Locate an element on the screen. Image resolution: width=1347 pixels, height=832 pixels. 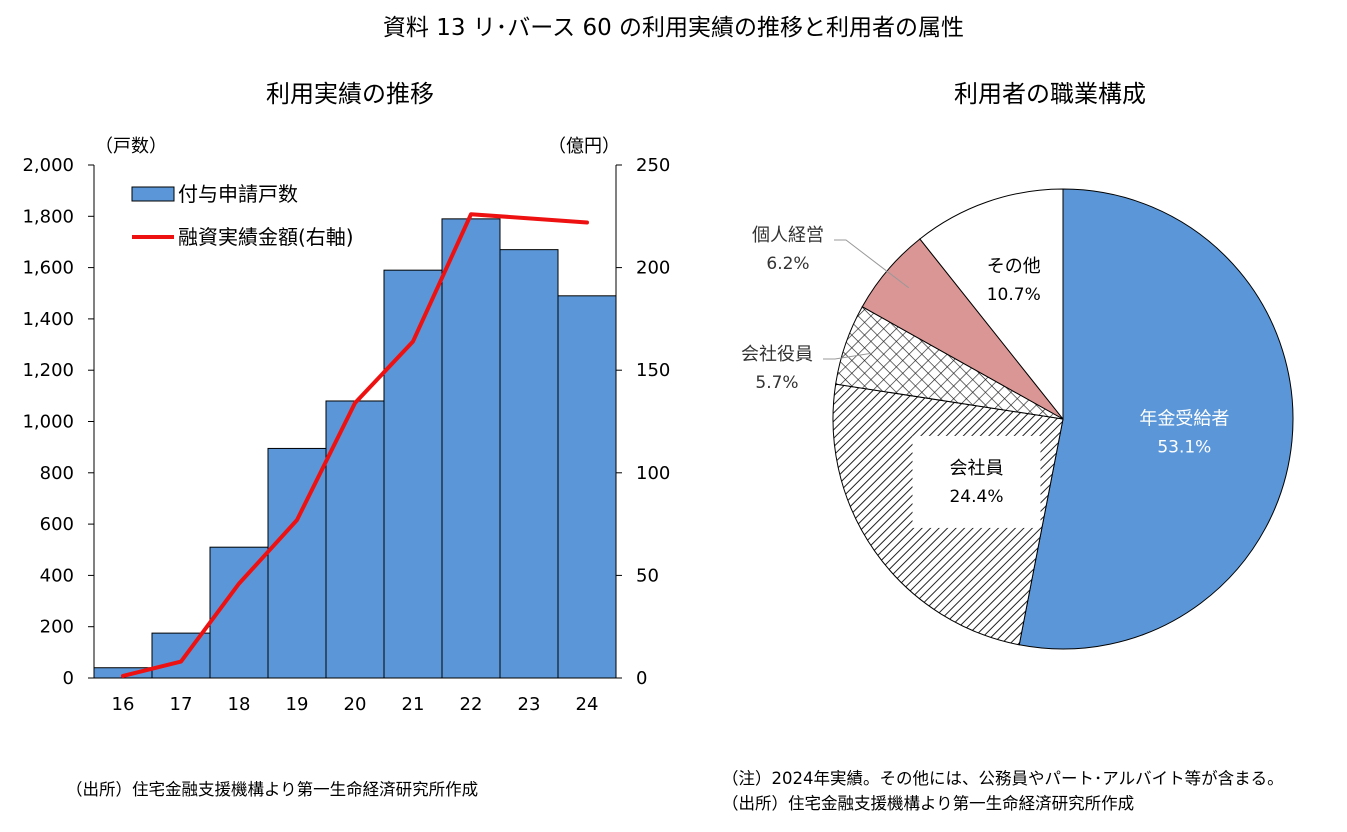
footnote-right: （注）2024年実績。その他には、公務員やパート･アルバイト等が含まる。 is located at coordinates (1003, 778).